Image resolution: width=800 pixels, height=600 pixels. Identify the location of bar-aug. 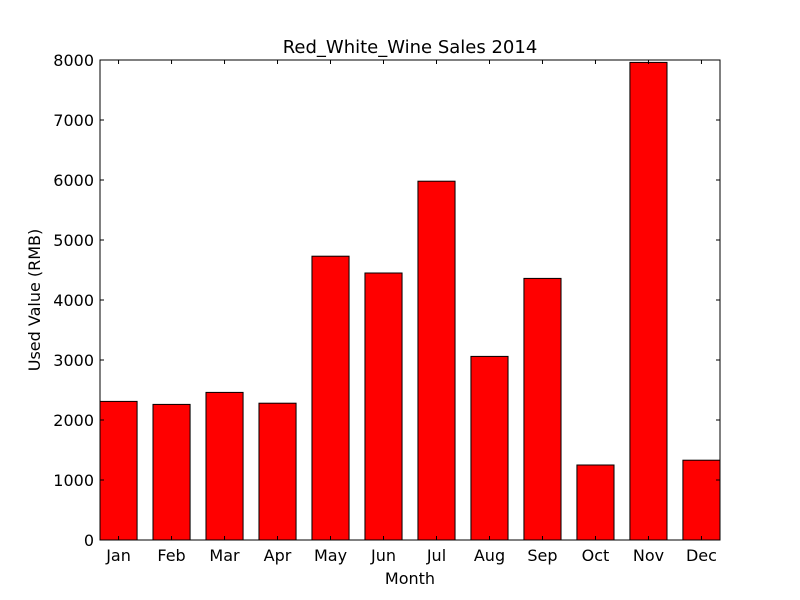
(489, 448).